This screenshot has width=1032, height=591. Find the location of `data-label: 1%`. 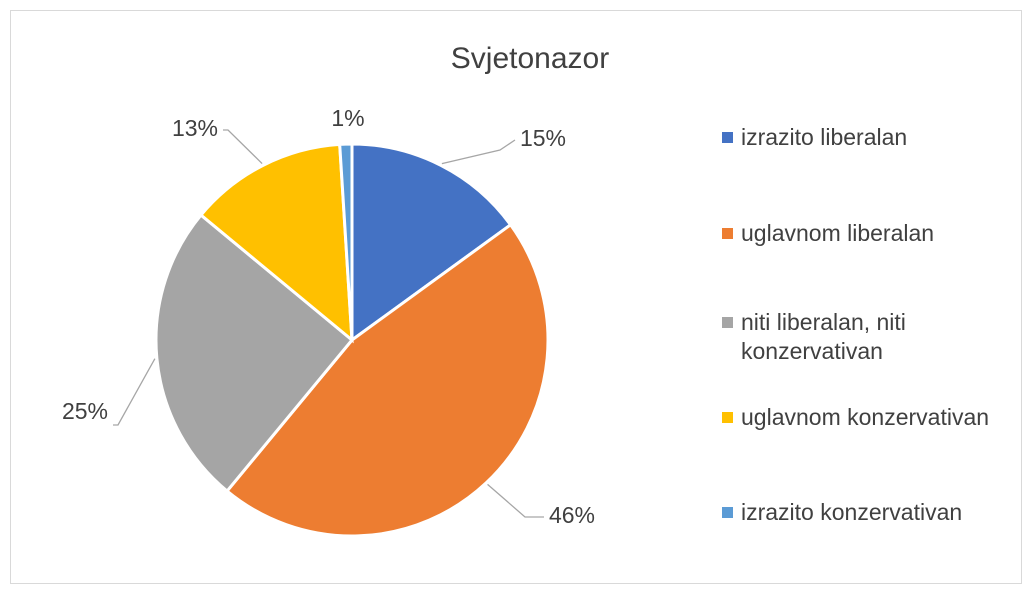

data-label: 1% is located at coordinates (347, 118).